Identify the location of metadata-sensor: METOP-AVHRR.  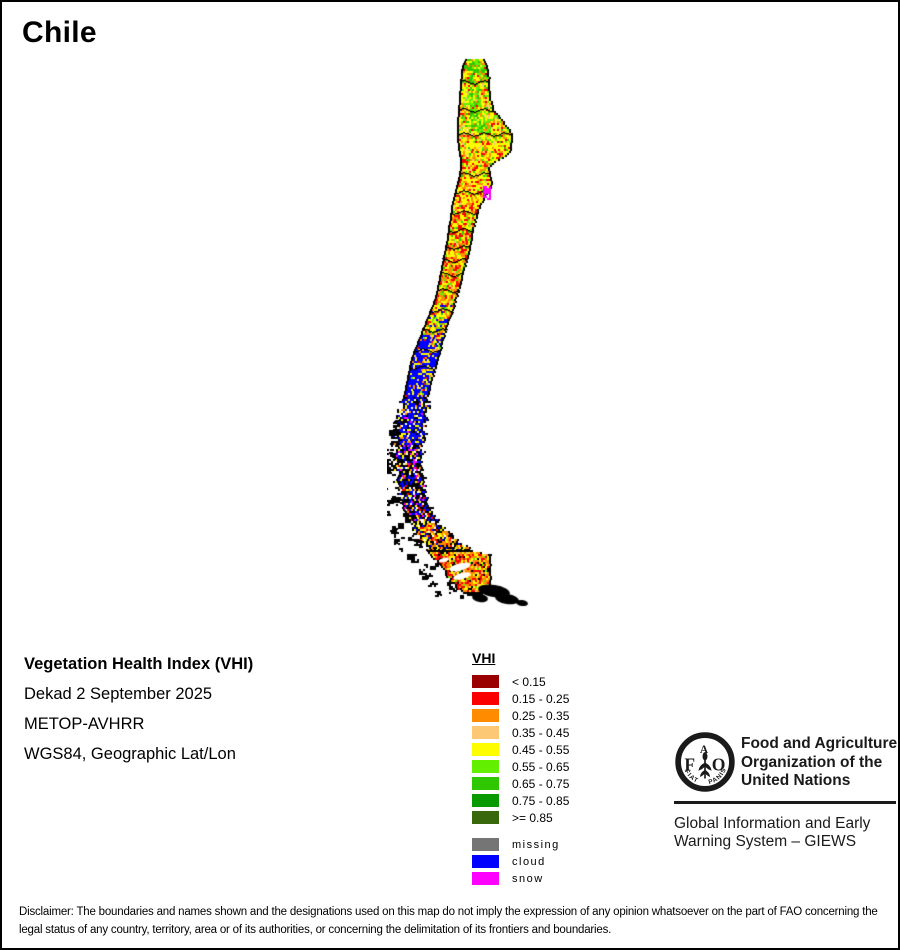
(84, 724).